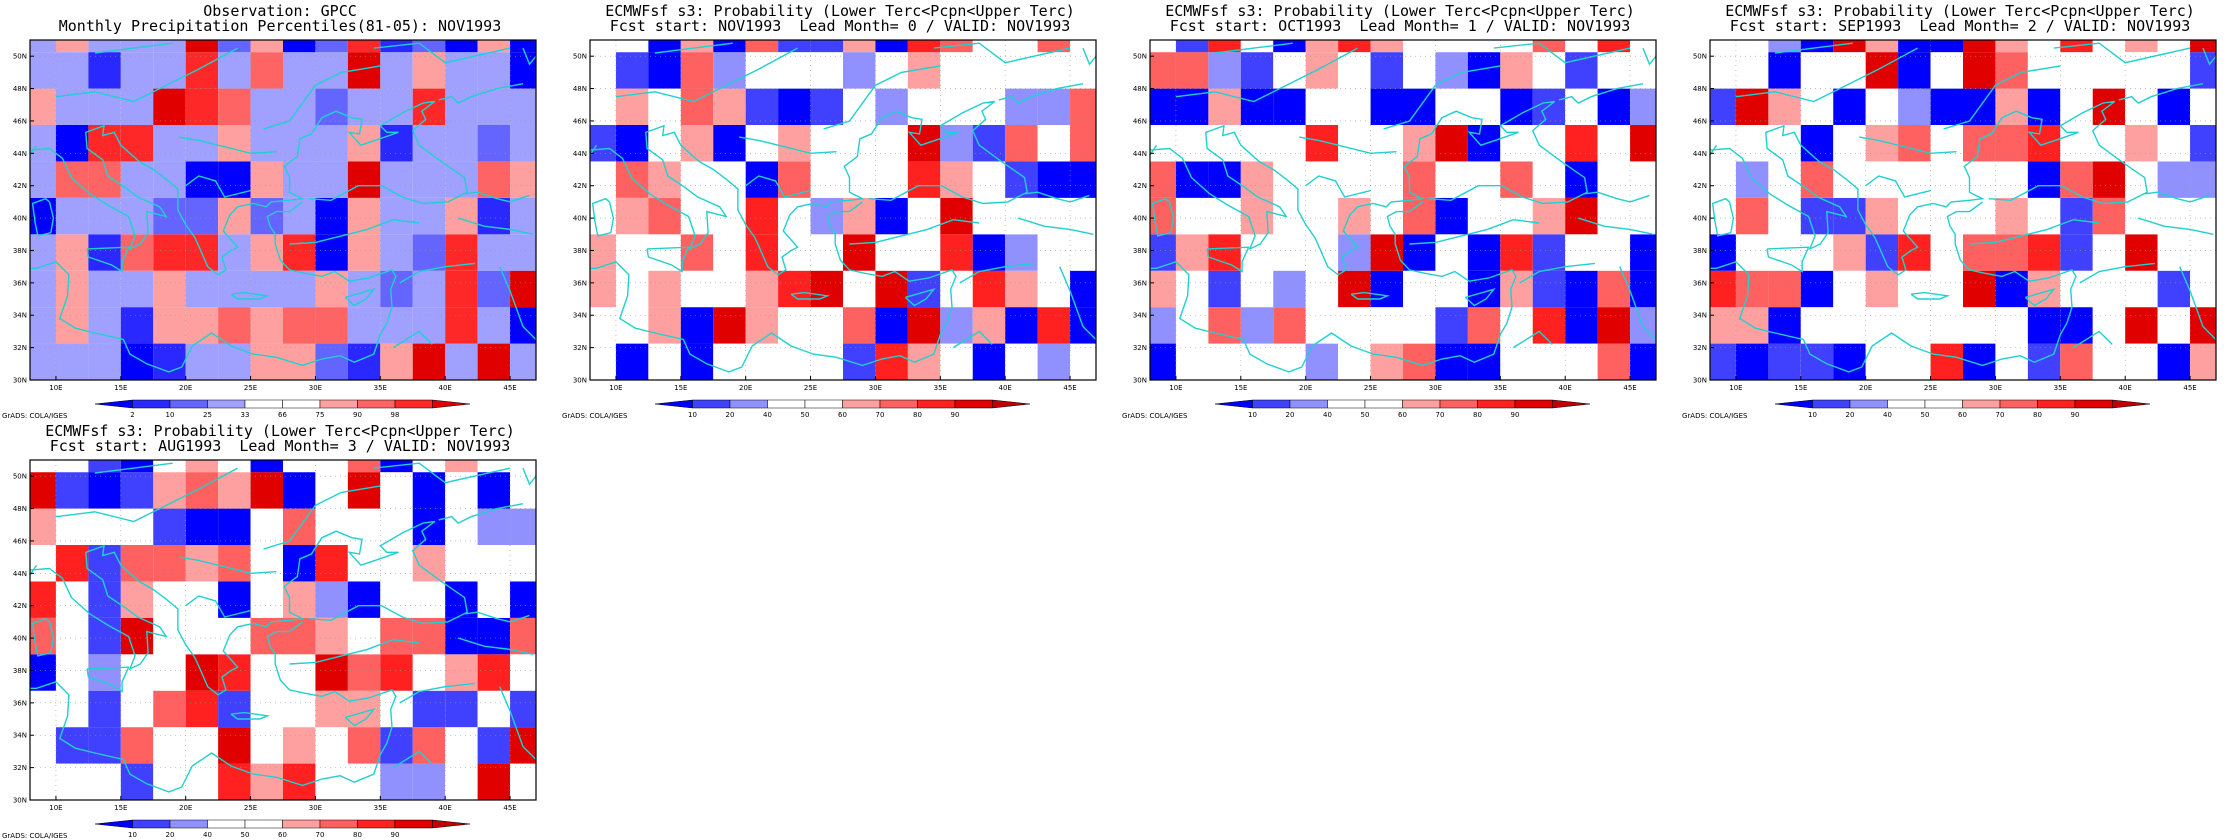 The image size is (2240, 840). I want to click on graticule, so click(1963, 210).